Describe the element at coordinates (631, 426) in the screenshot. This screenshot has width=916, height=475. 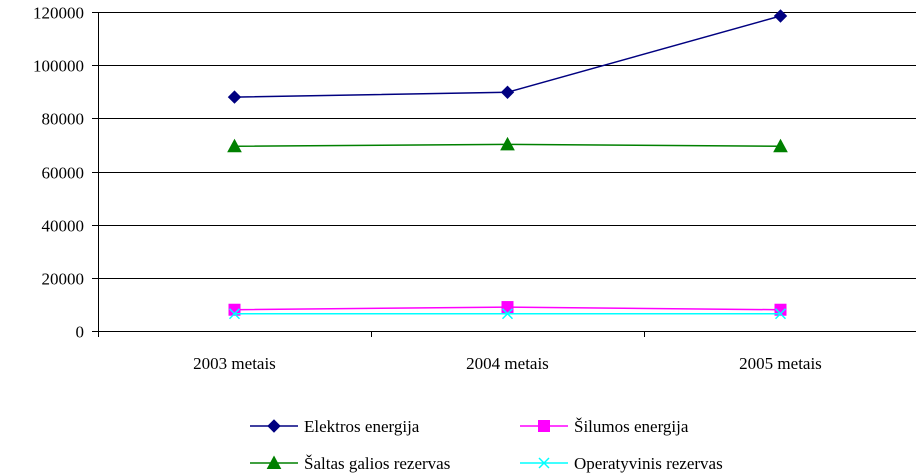
I see `legend-label: Šilumos energija` at that location.